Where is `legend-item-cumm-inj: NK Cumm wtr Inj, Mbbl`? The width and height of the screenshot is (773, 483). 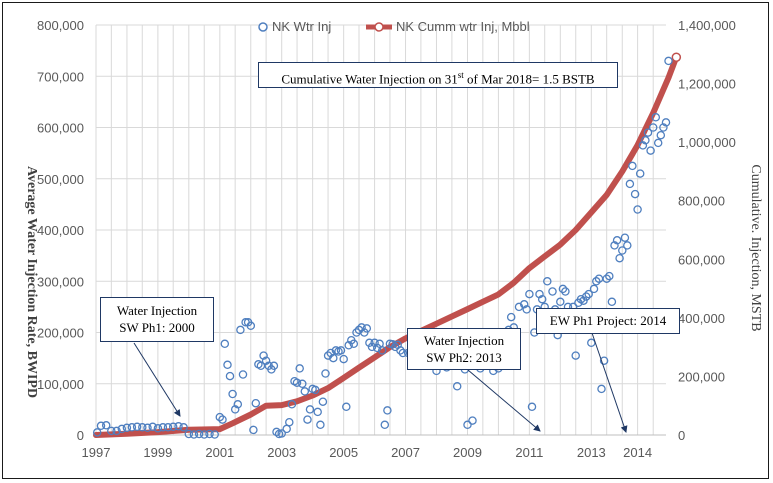 legend-item-cumm-inj: NK Cumm wtr Inj, Mbbl is located at coordinates (448, 26).